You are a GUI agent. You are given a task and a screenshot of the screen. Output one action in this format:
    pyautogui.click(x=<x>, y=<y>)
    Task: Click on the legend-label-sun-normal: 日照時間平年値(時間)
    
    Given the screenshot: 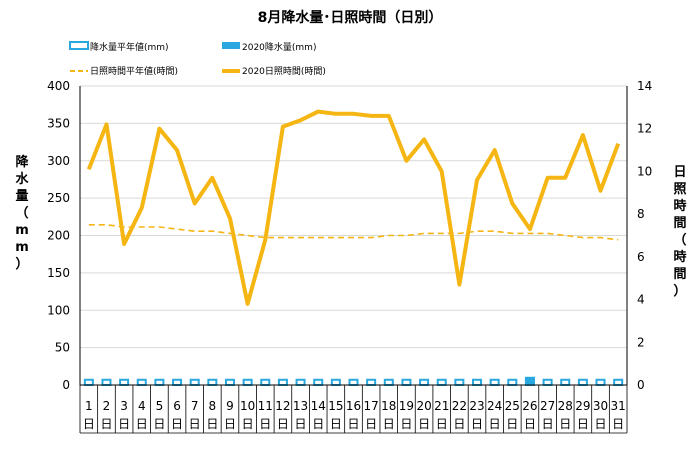 What is the action you would take?
    pyautogui.click(x=134, y=71)
    